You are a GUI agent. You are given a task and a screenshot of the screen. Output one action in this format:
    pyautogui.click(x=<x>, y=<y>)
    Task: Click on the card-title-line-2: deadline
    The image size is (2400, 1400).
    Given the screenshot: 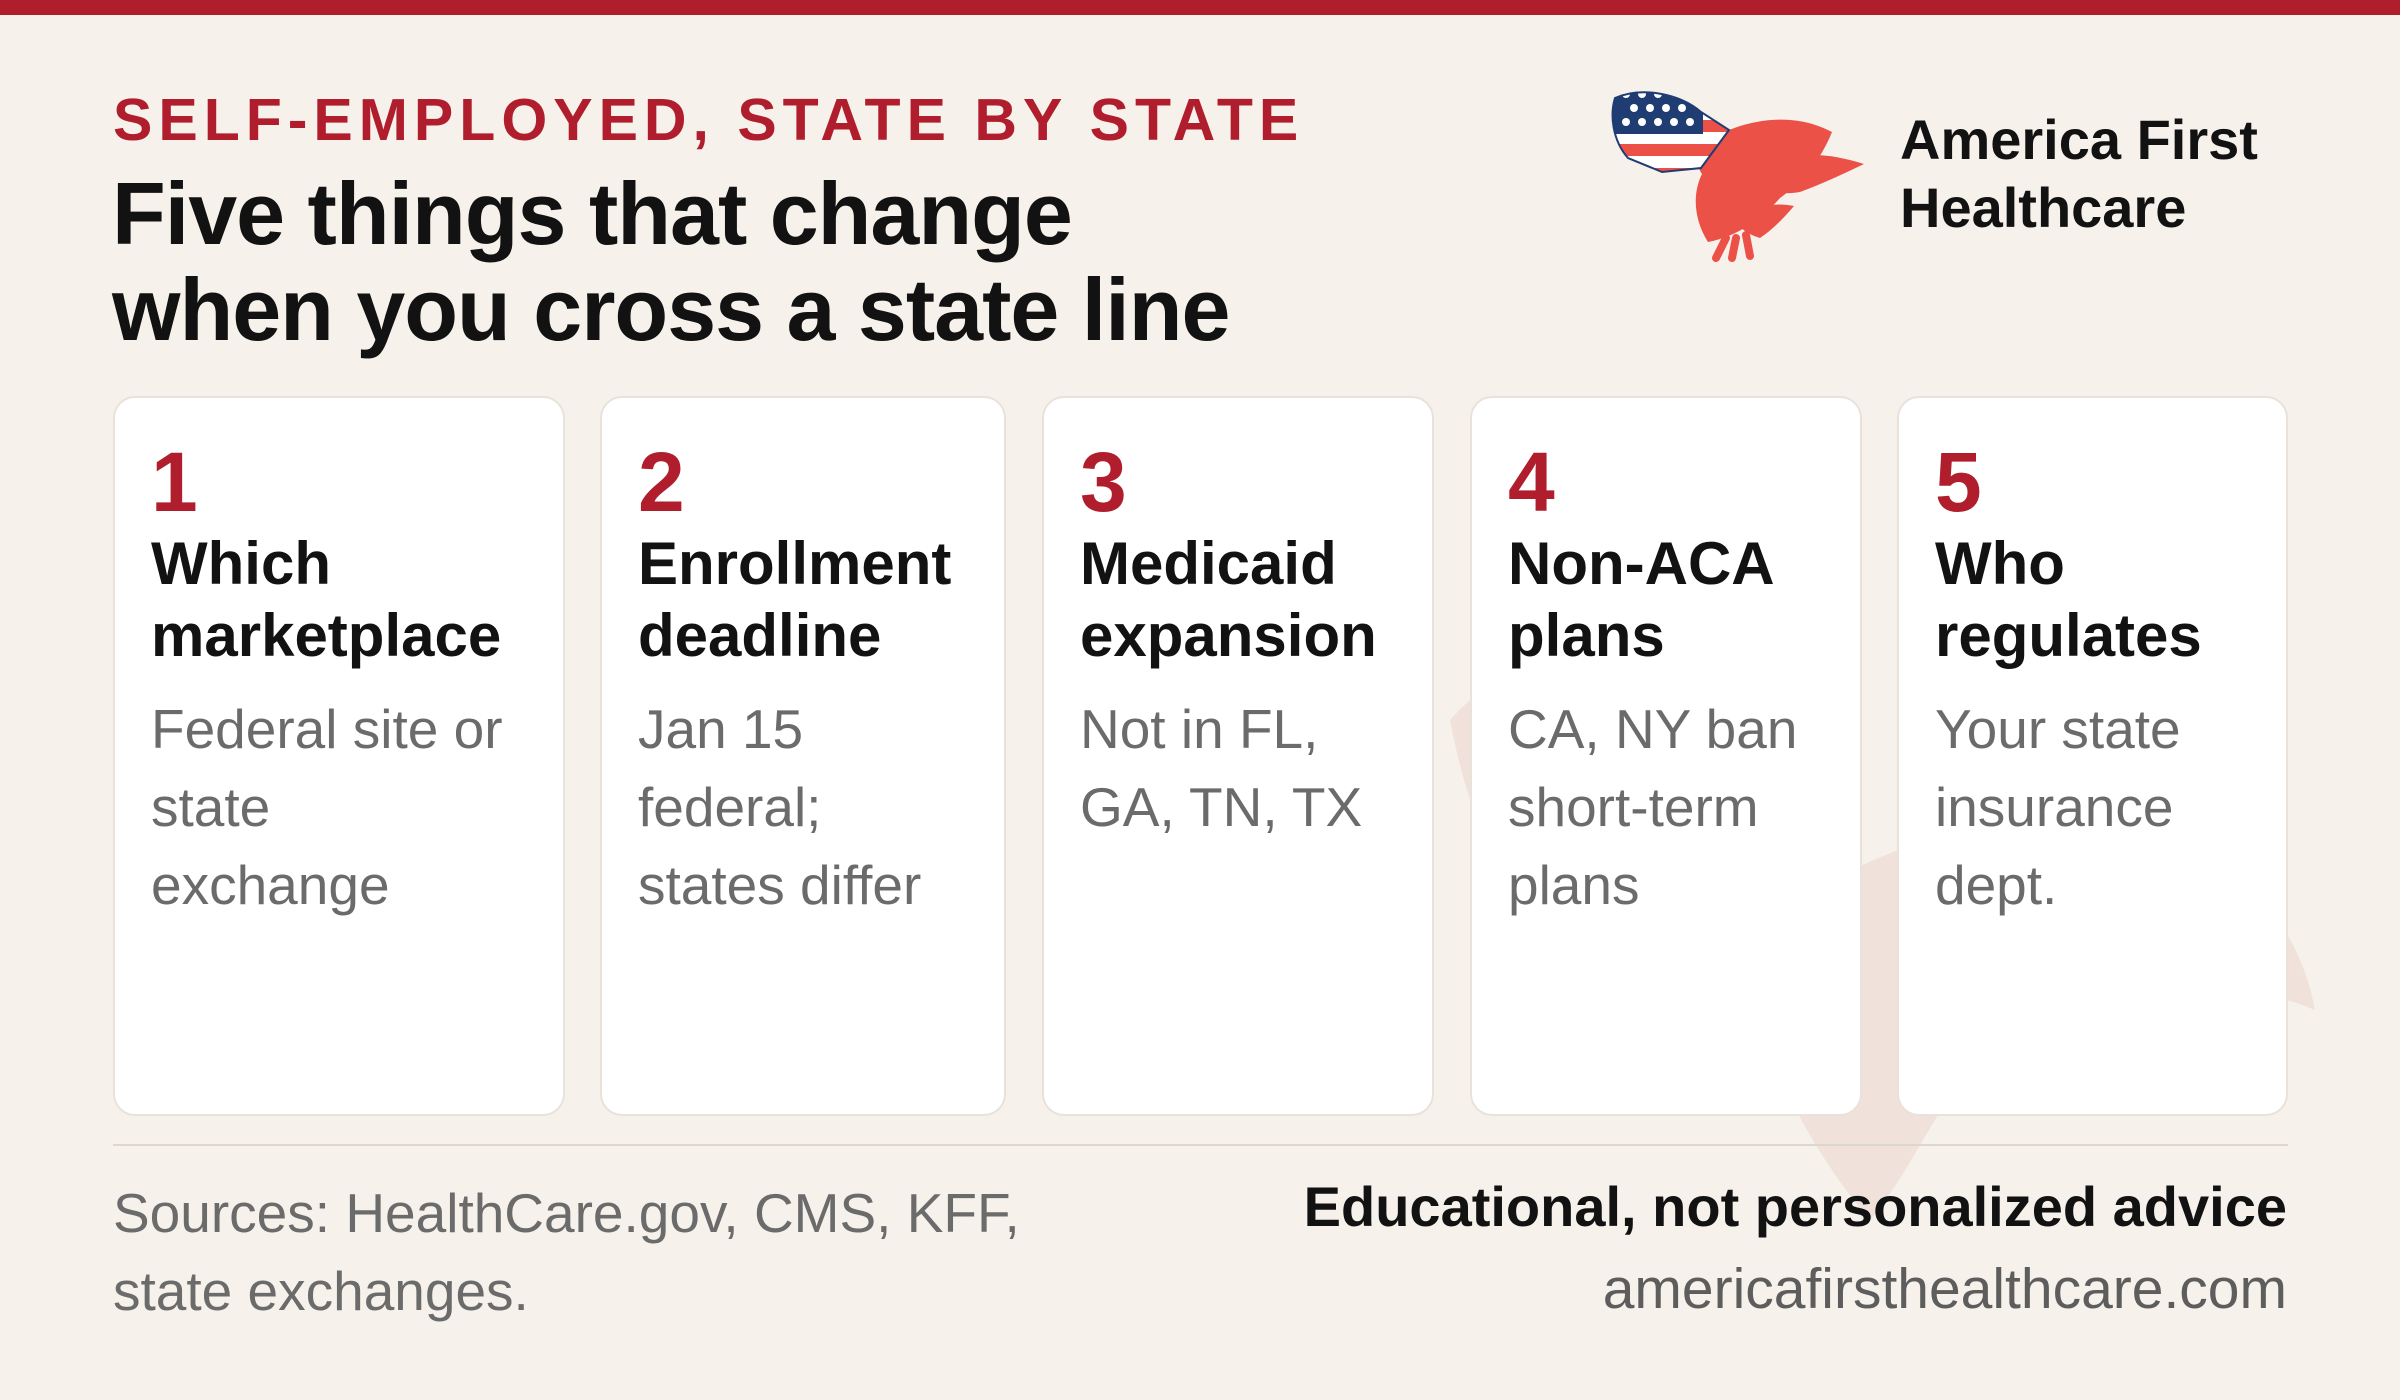 What is the action you would take?
    pyautogui.click(x=760, y=635)
    